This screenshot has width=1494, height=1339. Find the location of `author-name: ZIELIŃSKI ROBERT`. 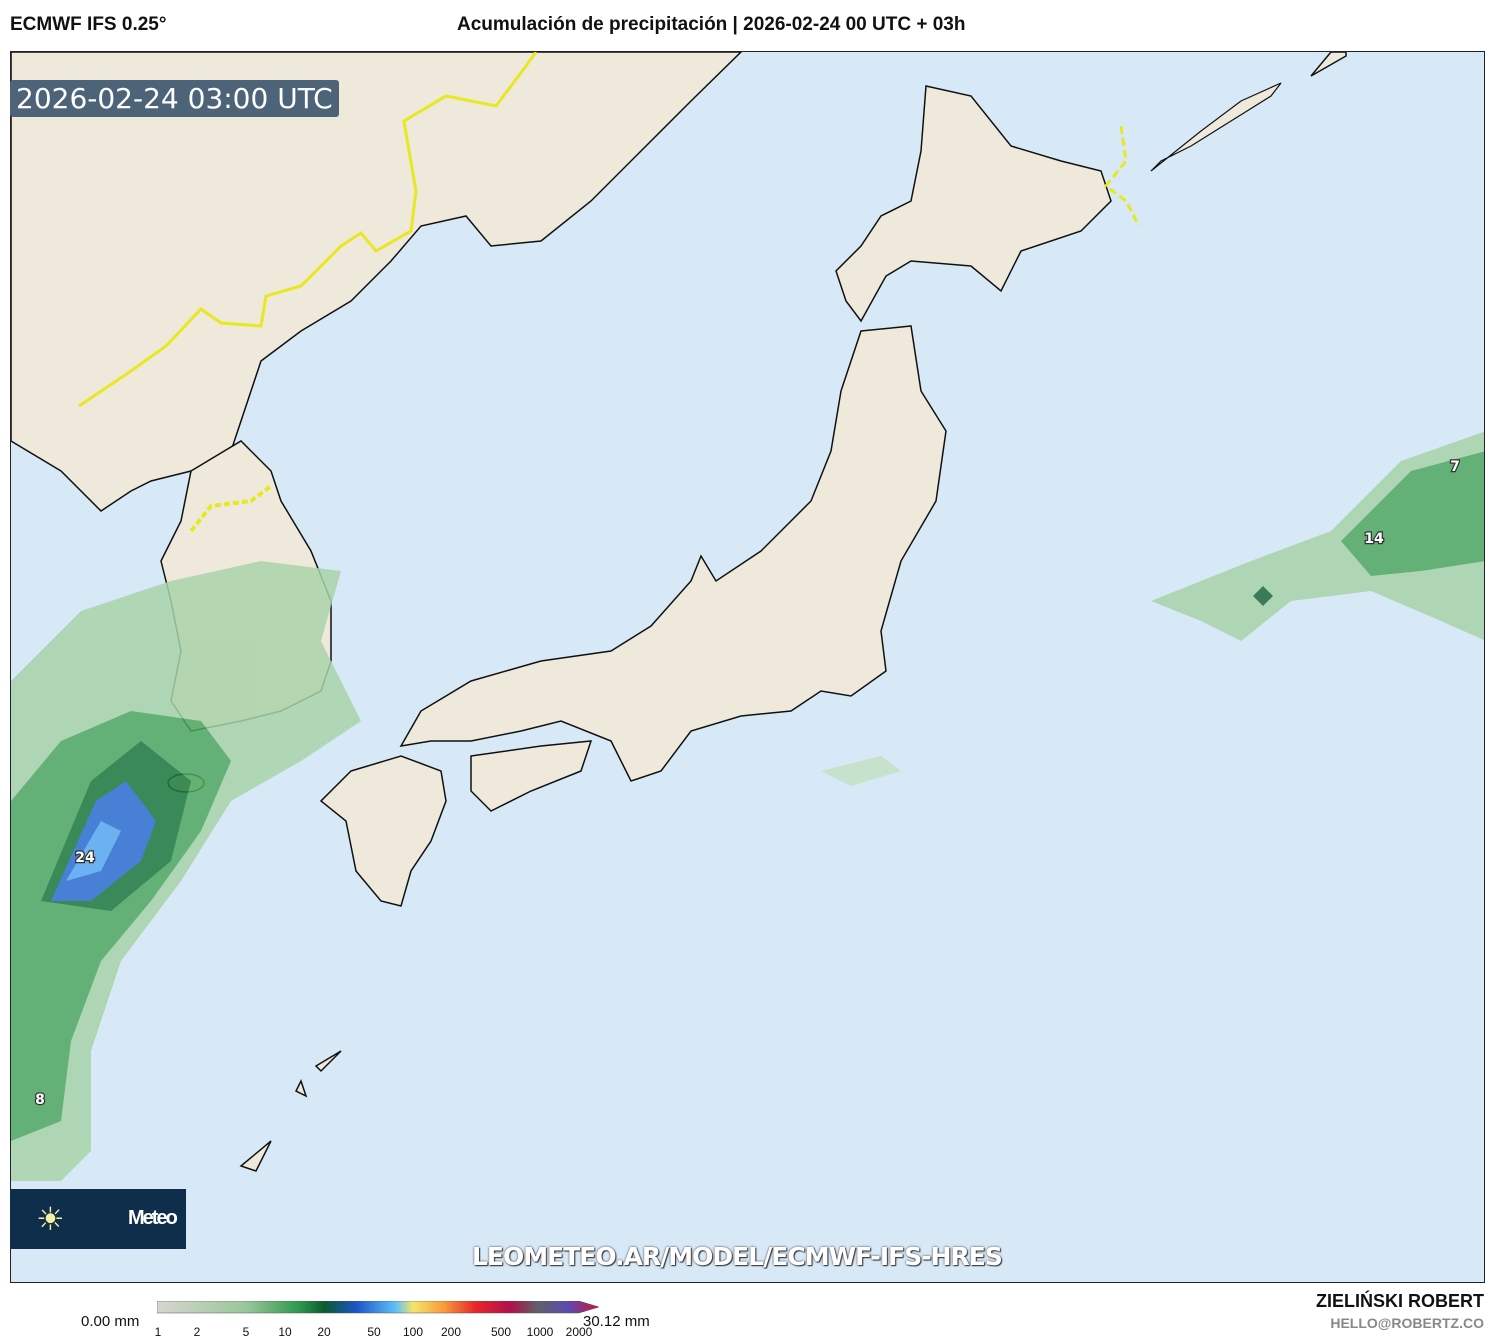

author-name: ZIELIŃSKI ROBERT is located at coordinates (1399, 1301).